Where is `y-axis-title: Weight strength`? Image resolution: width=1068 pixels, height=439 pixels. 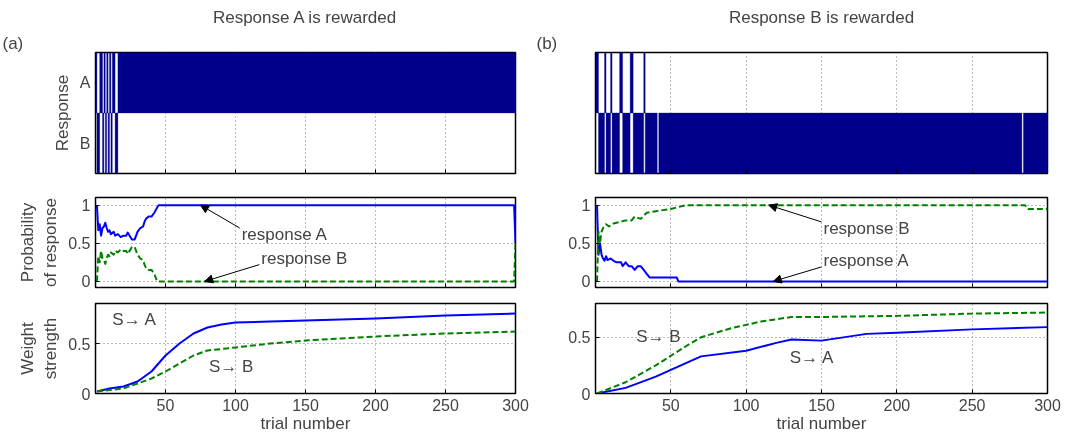
y-axis-title: Weight strength is located at coordinates (39, 348).